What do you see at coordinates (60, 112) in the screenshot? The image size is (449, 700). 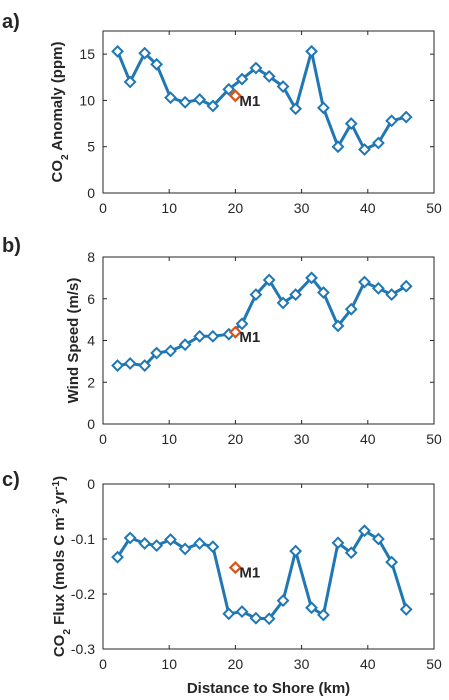 I see `y-axis-label: CO2 Anomaly (ppm)` at bounding box center [60, 112].